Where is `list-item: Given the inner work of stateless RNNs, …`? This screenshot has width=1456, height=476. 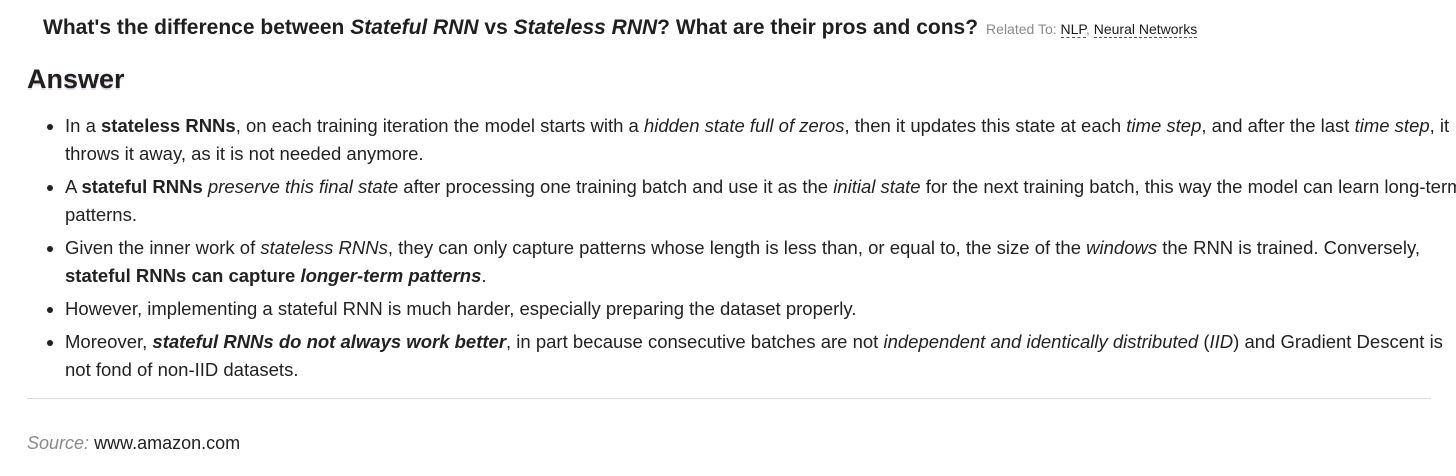
list-item: Given the inner work of stateless RNNs, … is located at coordinates (760, 262).